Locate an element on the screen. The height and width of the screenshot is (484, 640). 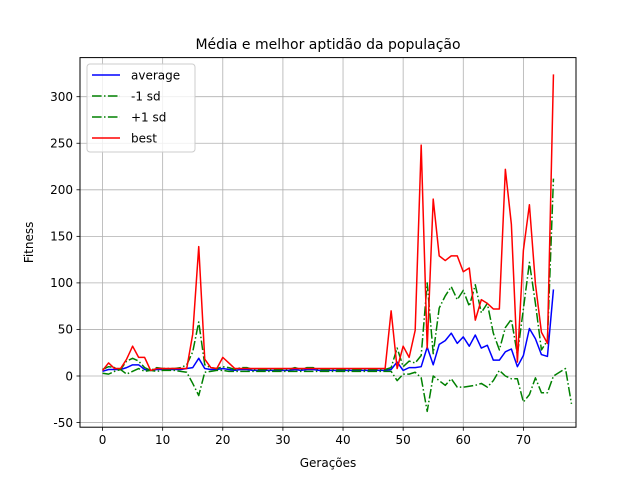
series-line-1-sd is located at coordinates (337, 390).